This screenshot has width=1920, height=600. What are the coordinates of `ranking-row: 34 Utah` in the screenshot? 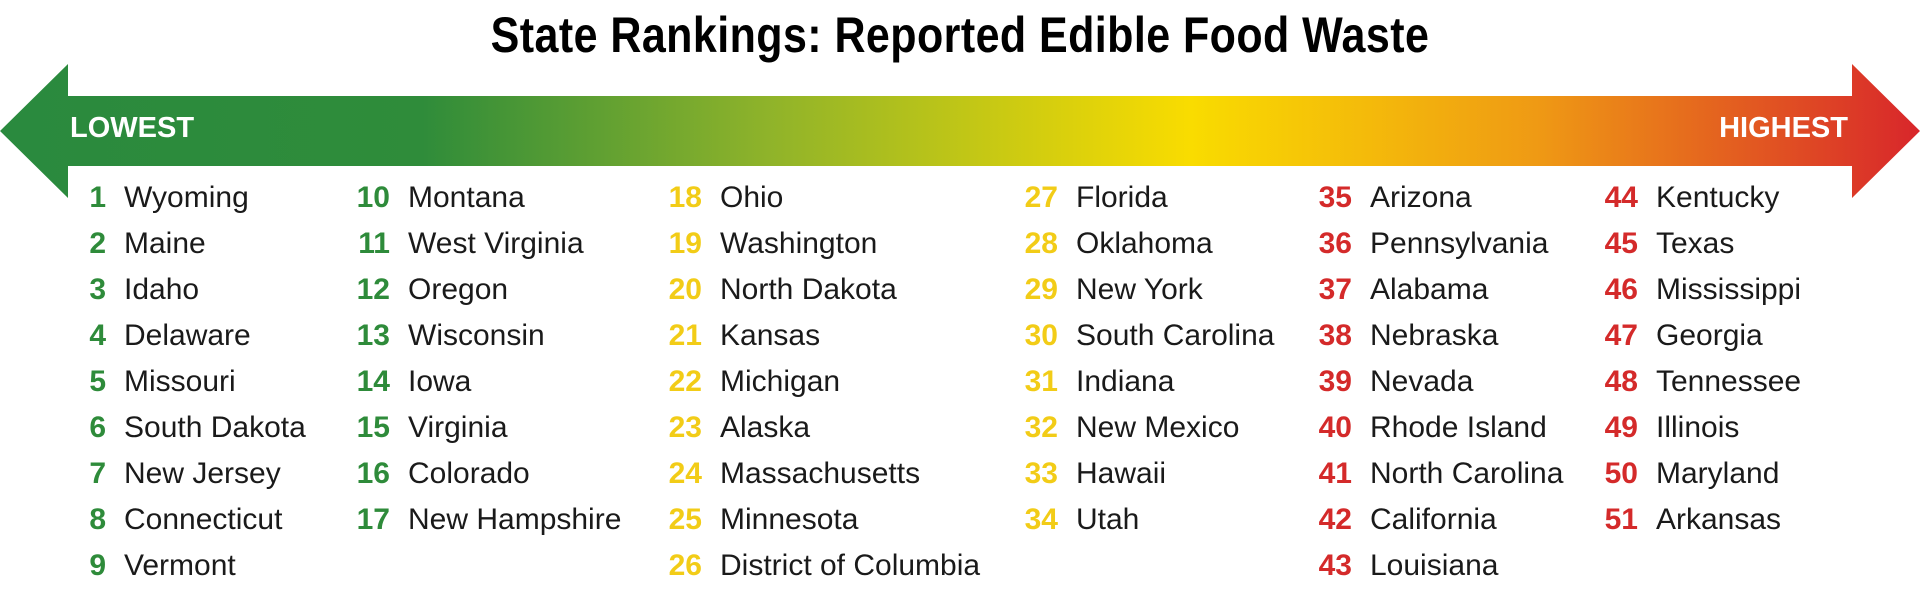 It's located at (1147, 520).